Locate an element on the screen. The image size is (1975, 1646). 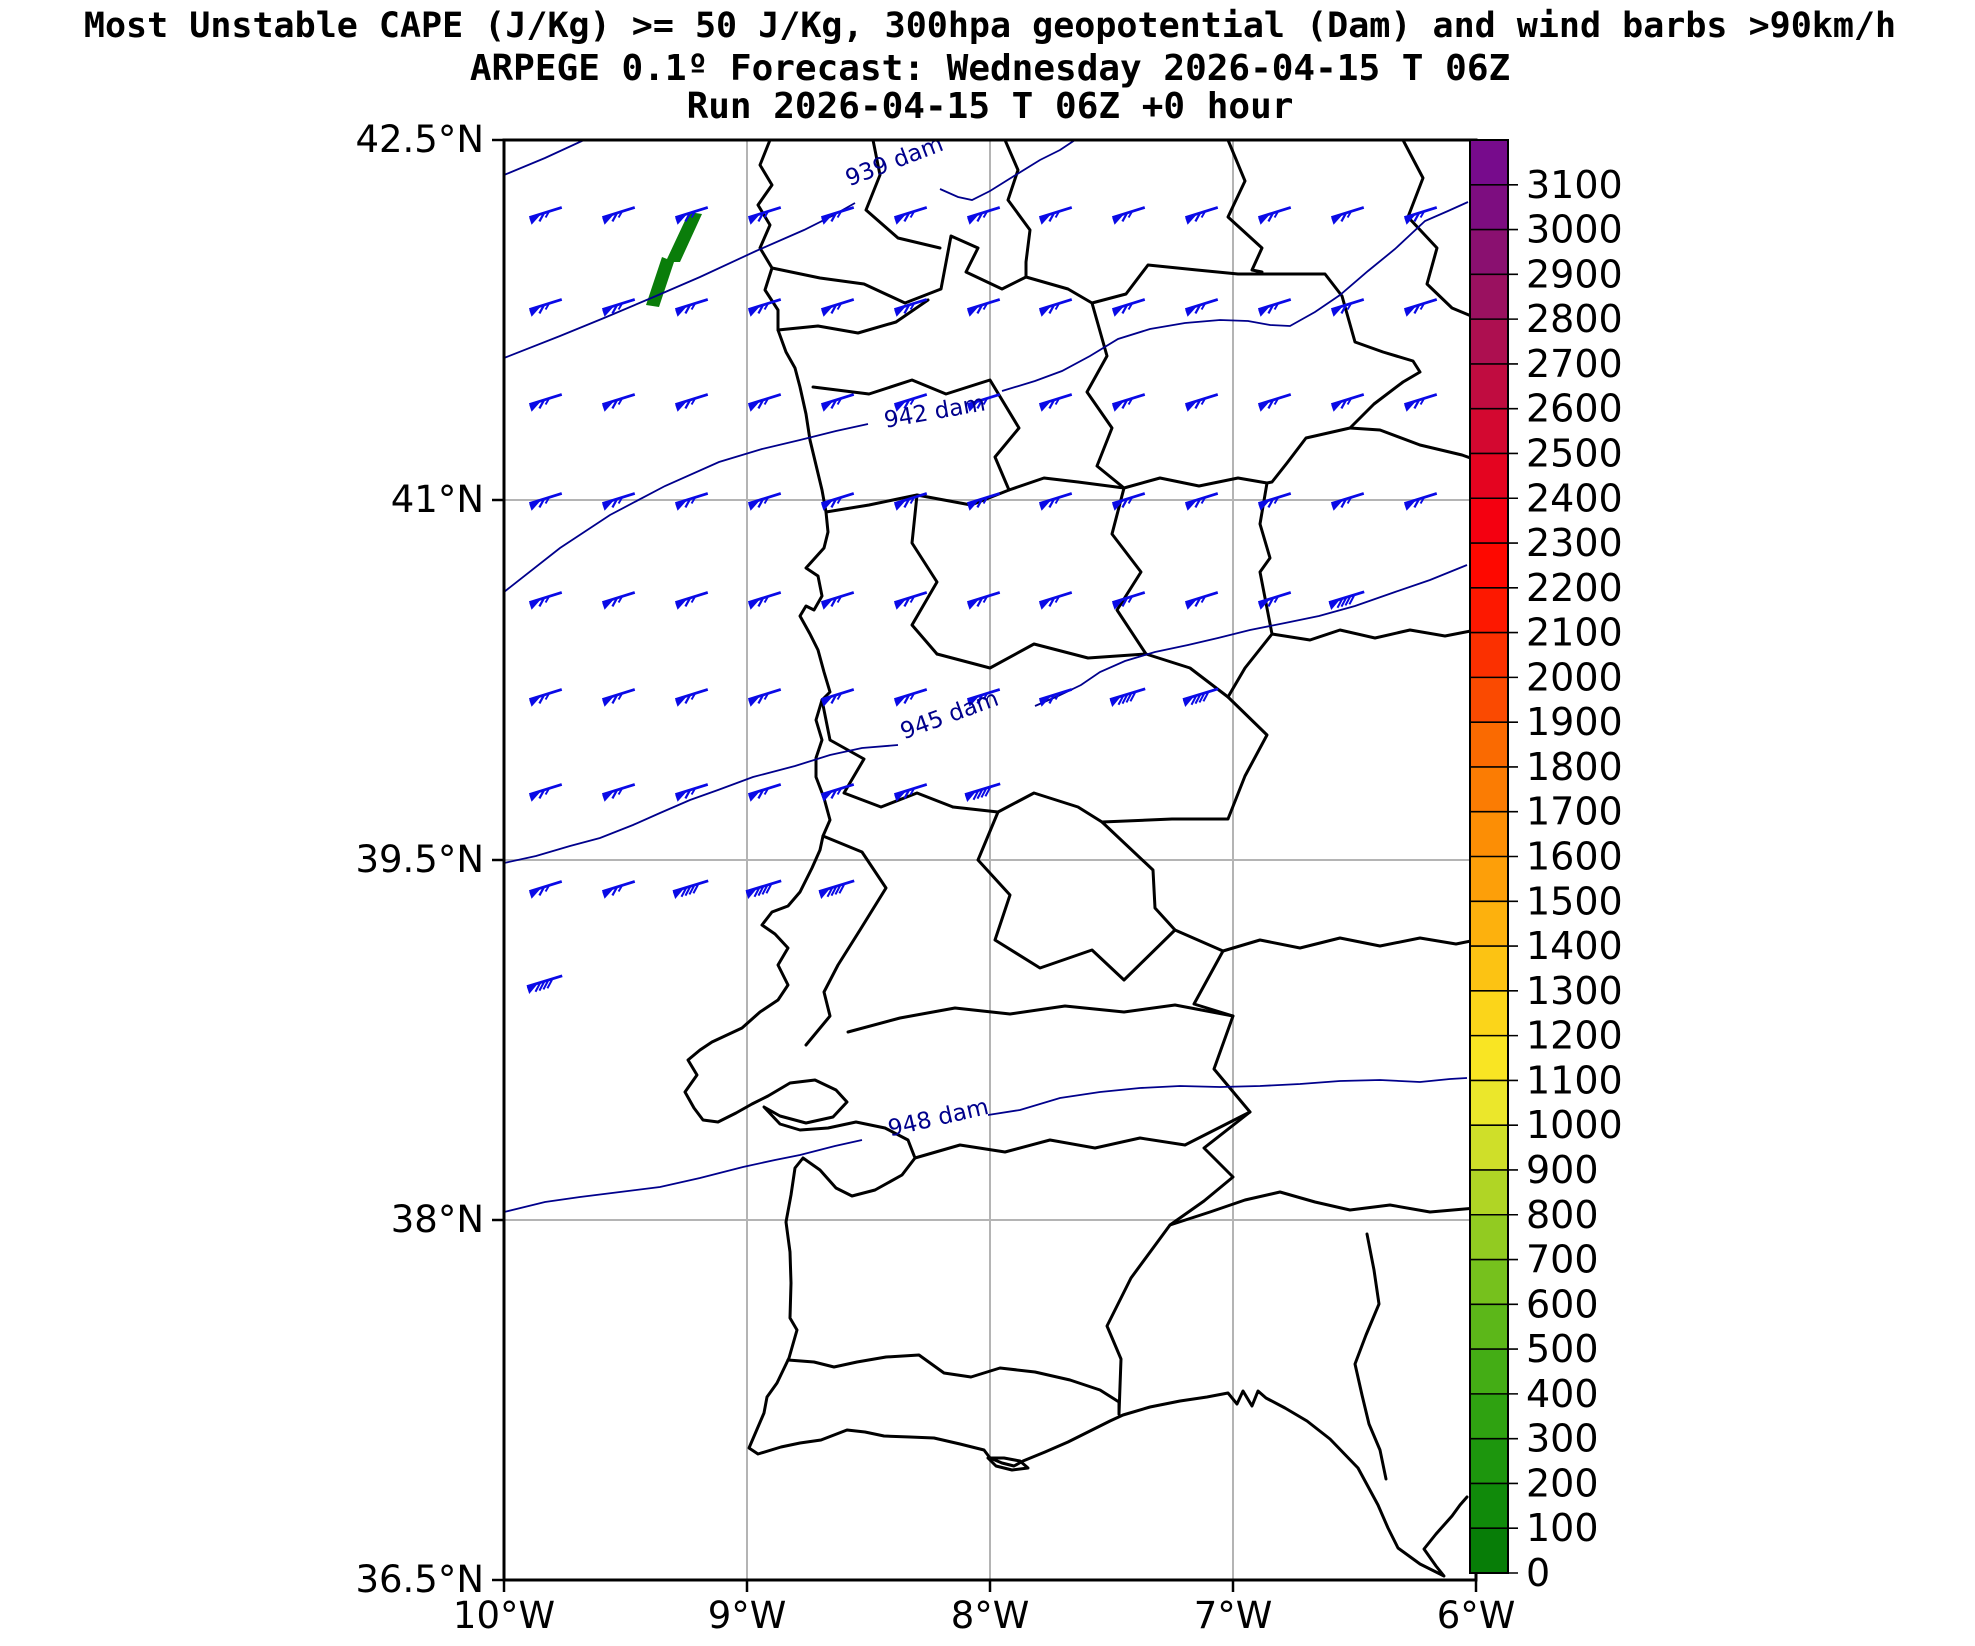
colorbar-tick-label: 300 is located at coordinates (1562, 1439).